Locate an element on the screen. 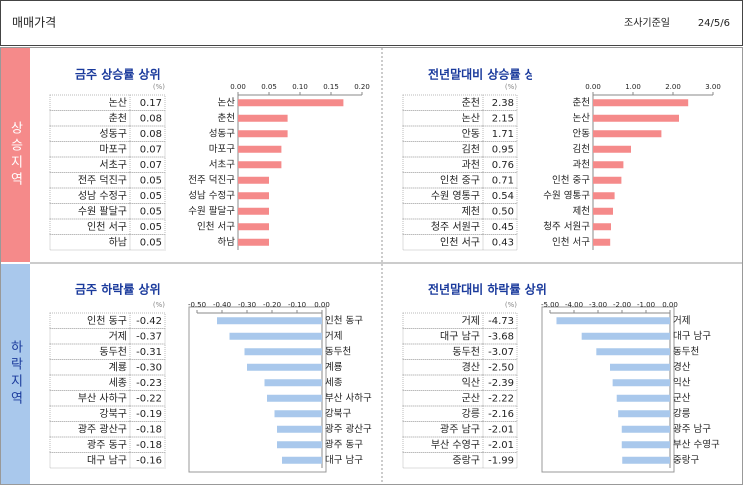 The image size is (743, 485). table-value: 1.71 is located at coordinates (503, 134).